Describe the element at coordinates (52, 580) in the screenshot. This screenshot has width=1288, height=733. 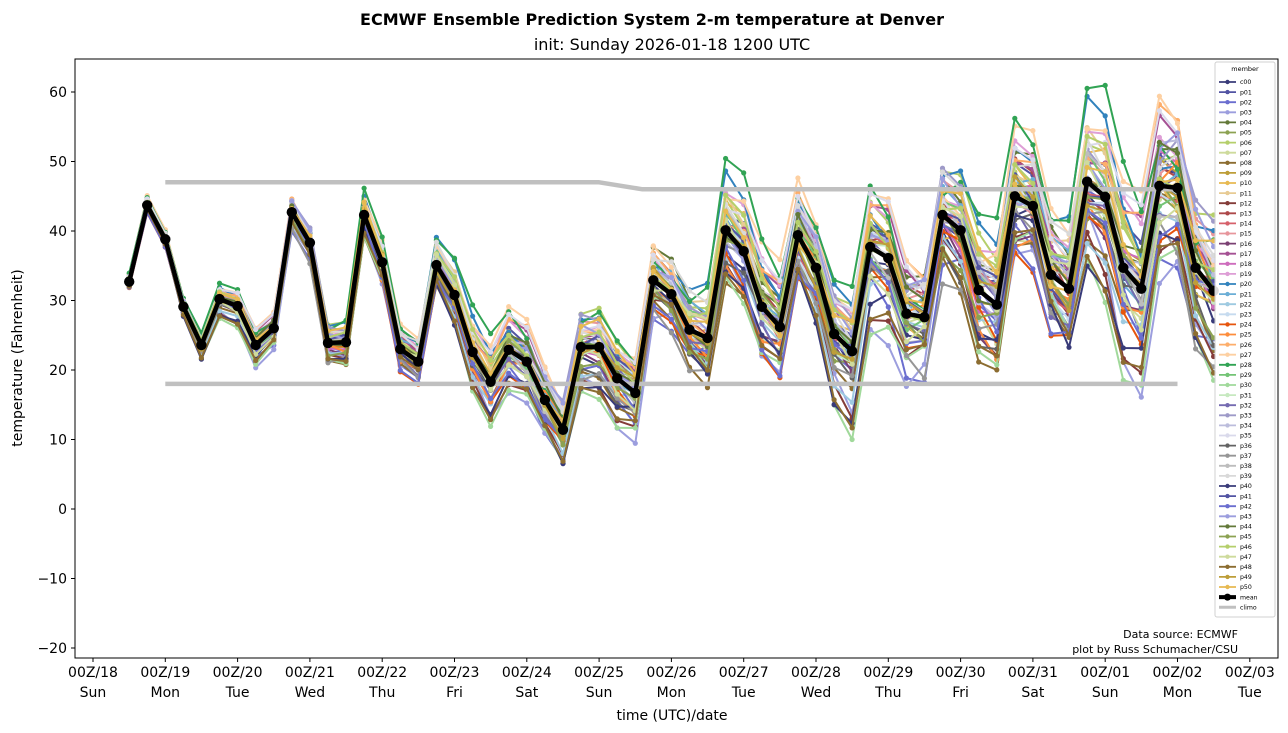
I see `y-tick-label: −10` at that location.